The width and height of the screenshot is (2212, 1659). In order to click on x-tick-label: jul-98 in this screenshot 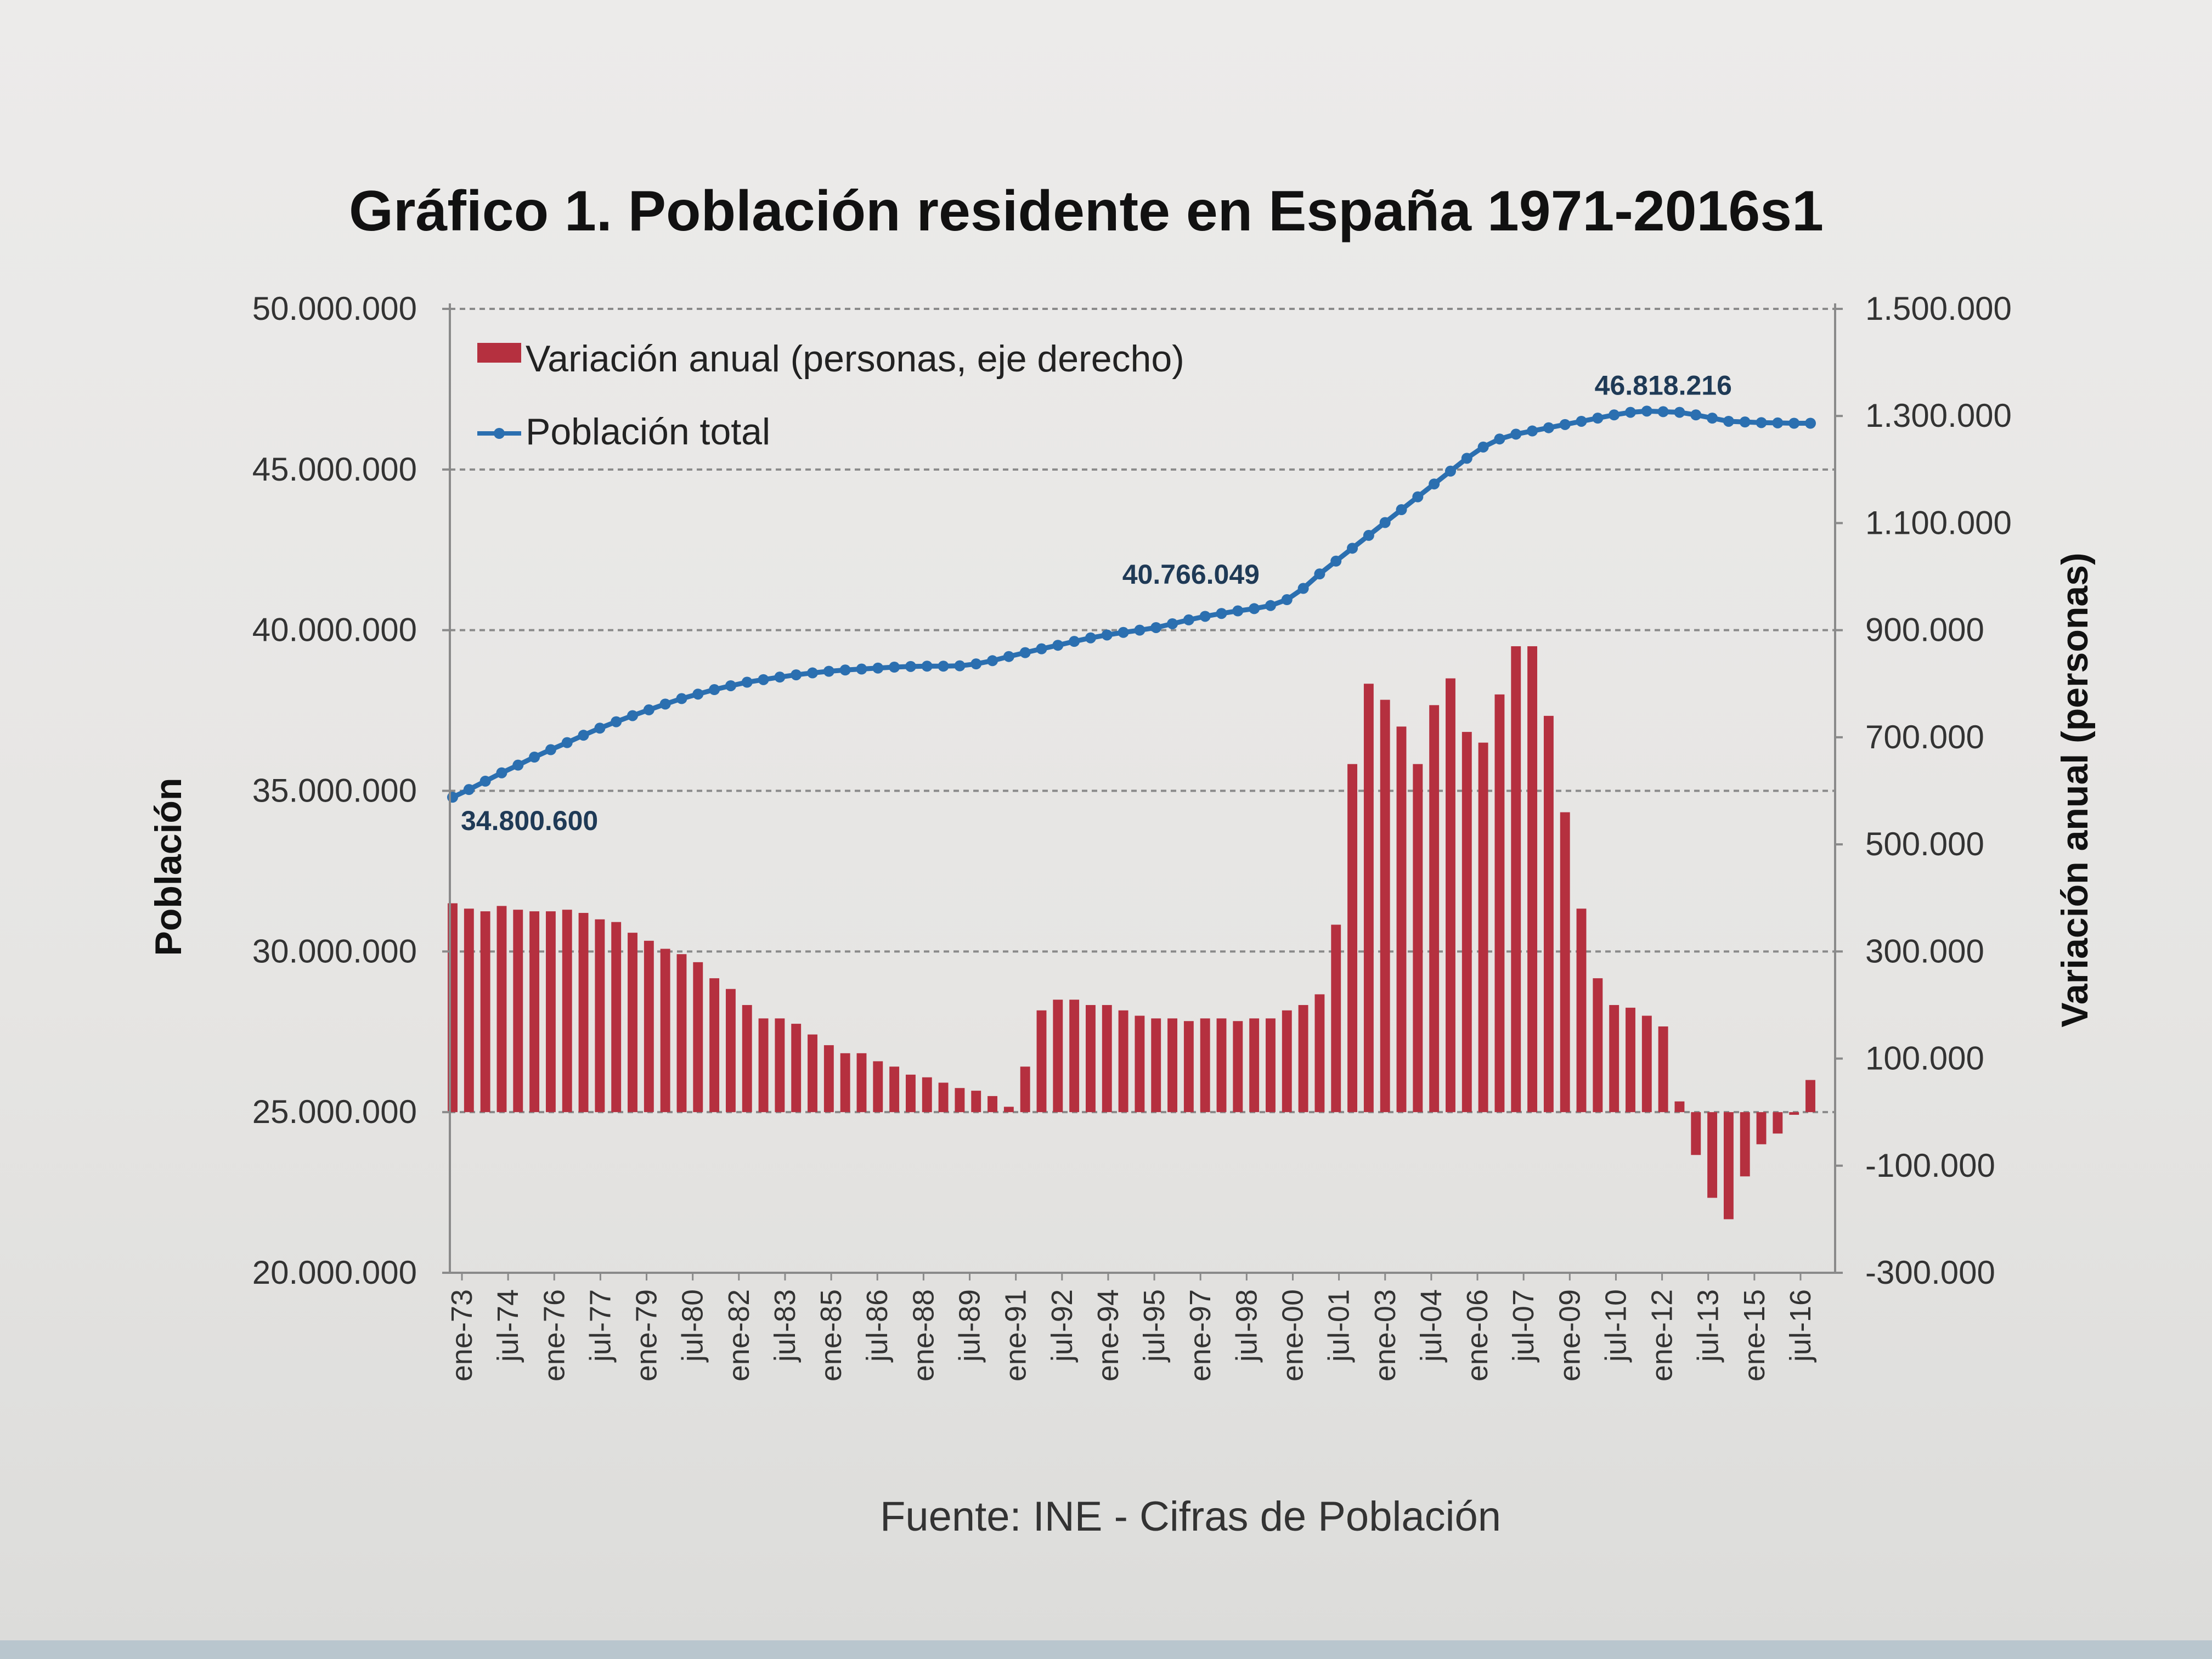, I will do `click(1246, 1326)`.